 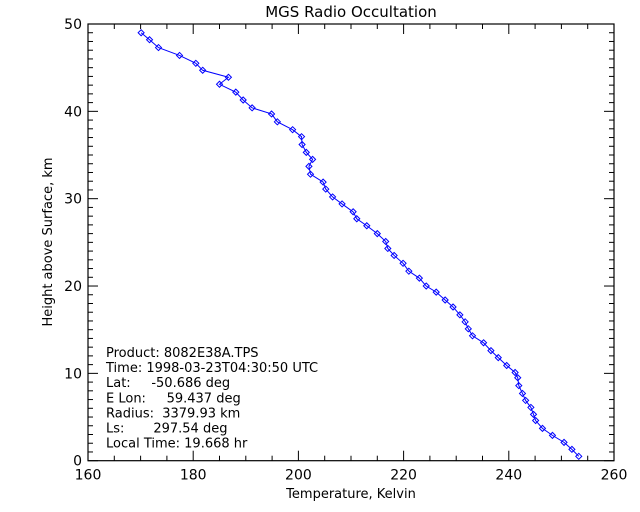 What do you see at coordinates (73, 287) in the screenshot?
I see `y-tick-label: 20` at bounding box center [73, 287].